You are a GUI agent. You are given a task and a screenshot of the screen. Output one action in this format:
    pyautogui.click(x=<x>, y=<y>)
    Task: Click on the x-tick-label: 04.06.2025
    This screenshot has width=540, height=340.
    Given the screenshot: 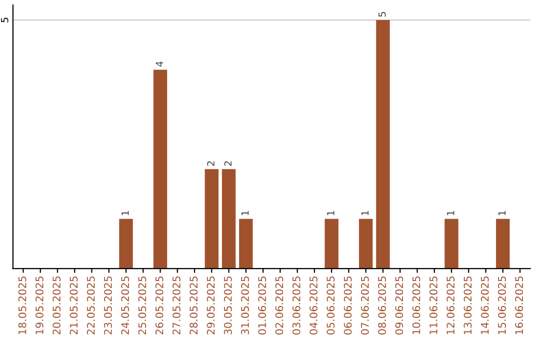 What is the action you would take?
    pyautogui.click(x=314, y=305)
    